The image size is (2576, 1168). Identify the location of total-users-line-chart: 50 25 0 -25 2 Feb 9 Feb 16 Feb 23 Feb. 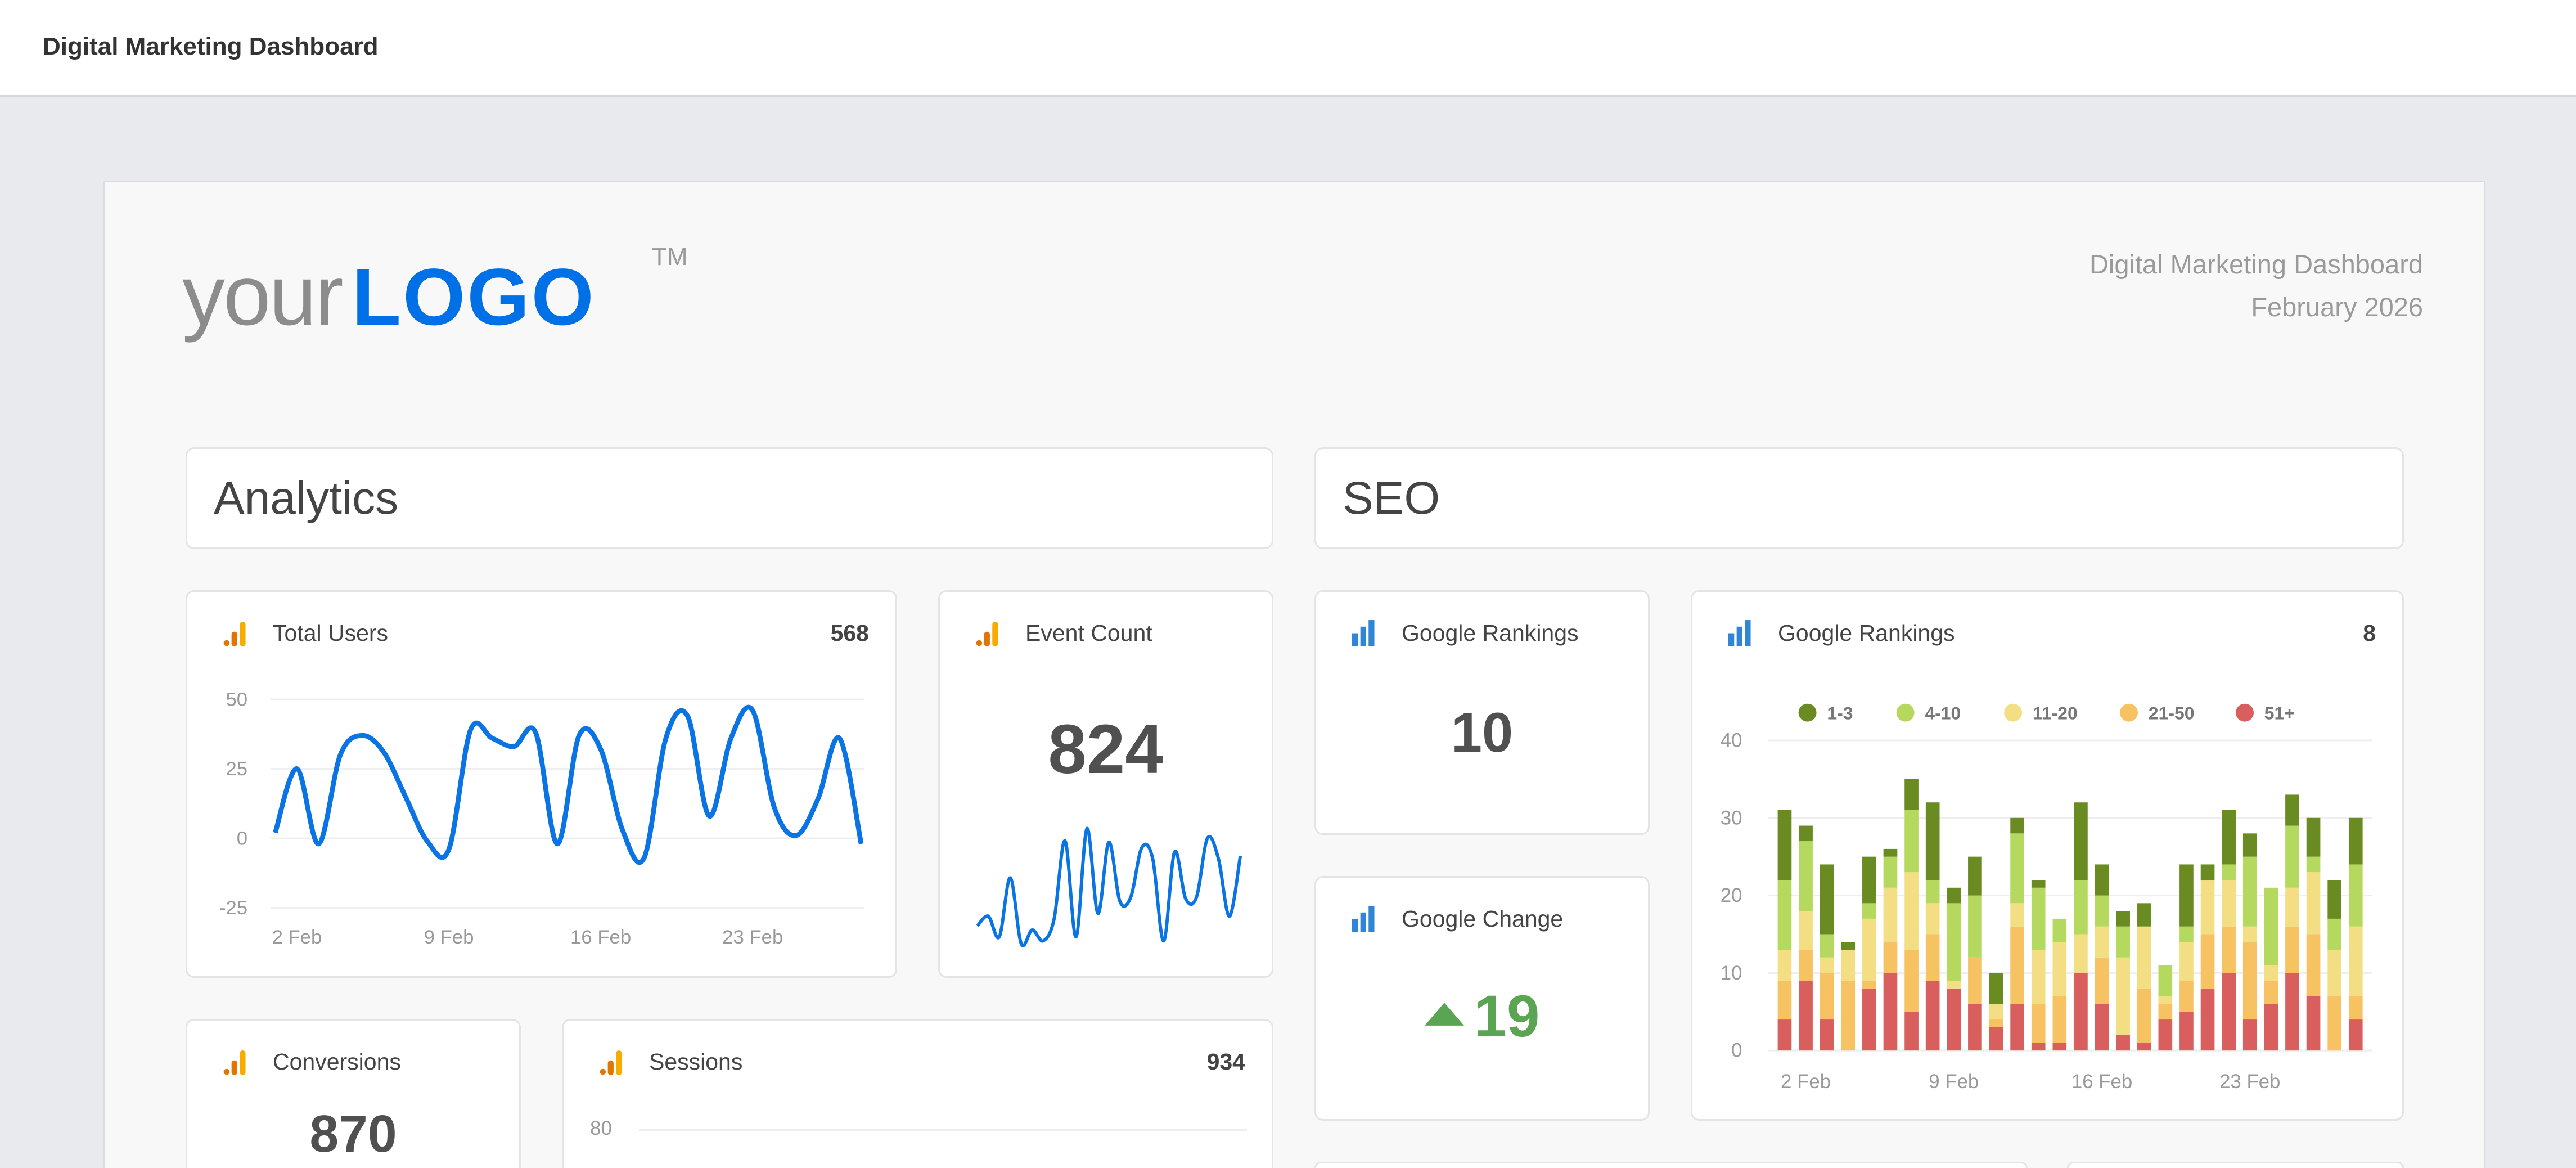
(541, 819).